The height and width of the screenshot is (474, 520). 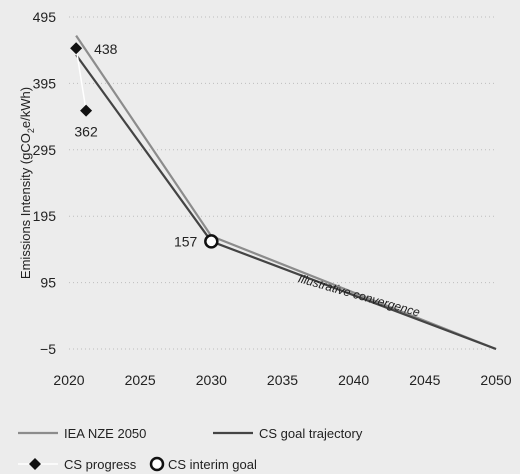 What do you see at coordinates (359, 295) in the screenshot?
I see `annotation-illustrative-convergence: Illustrative convergence` at bounding box center [359, 295].